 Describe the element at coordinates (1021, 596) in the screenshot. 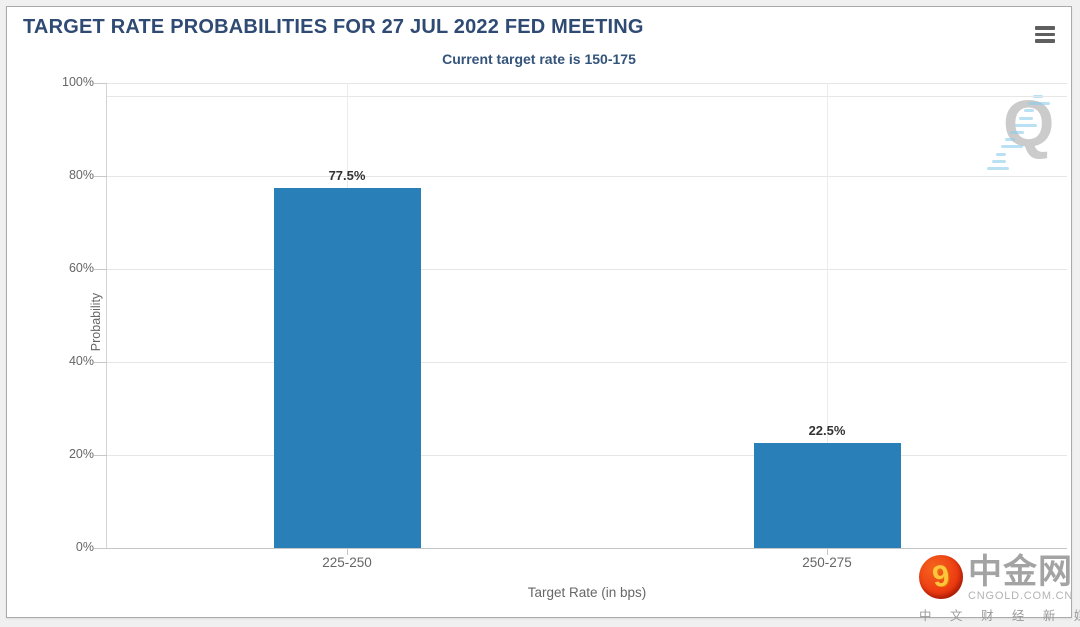

I see `cngold-logo-domain: CNGOLD.COM.CN` at that location.